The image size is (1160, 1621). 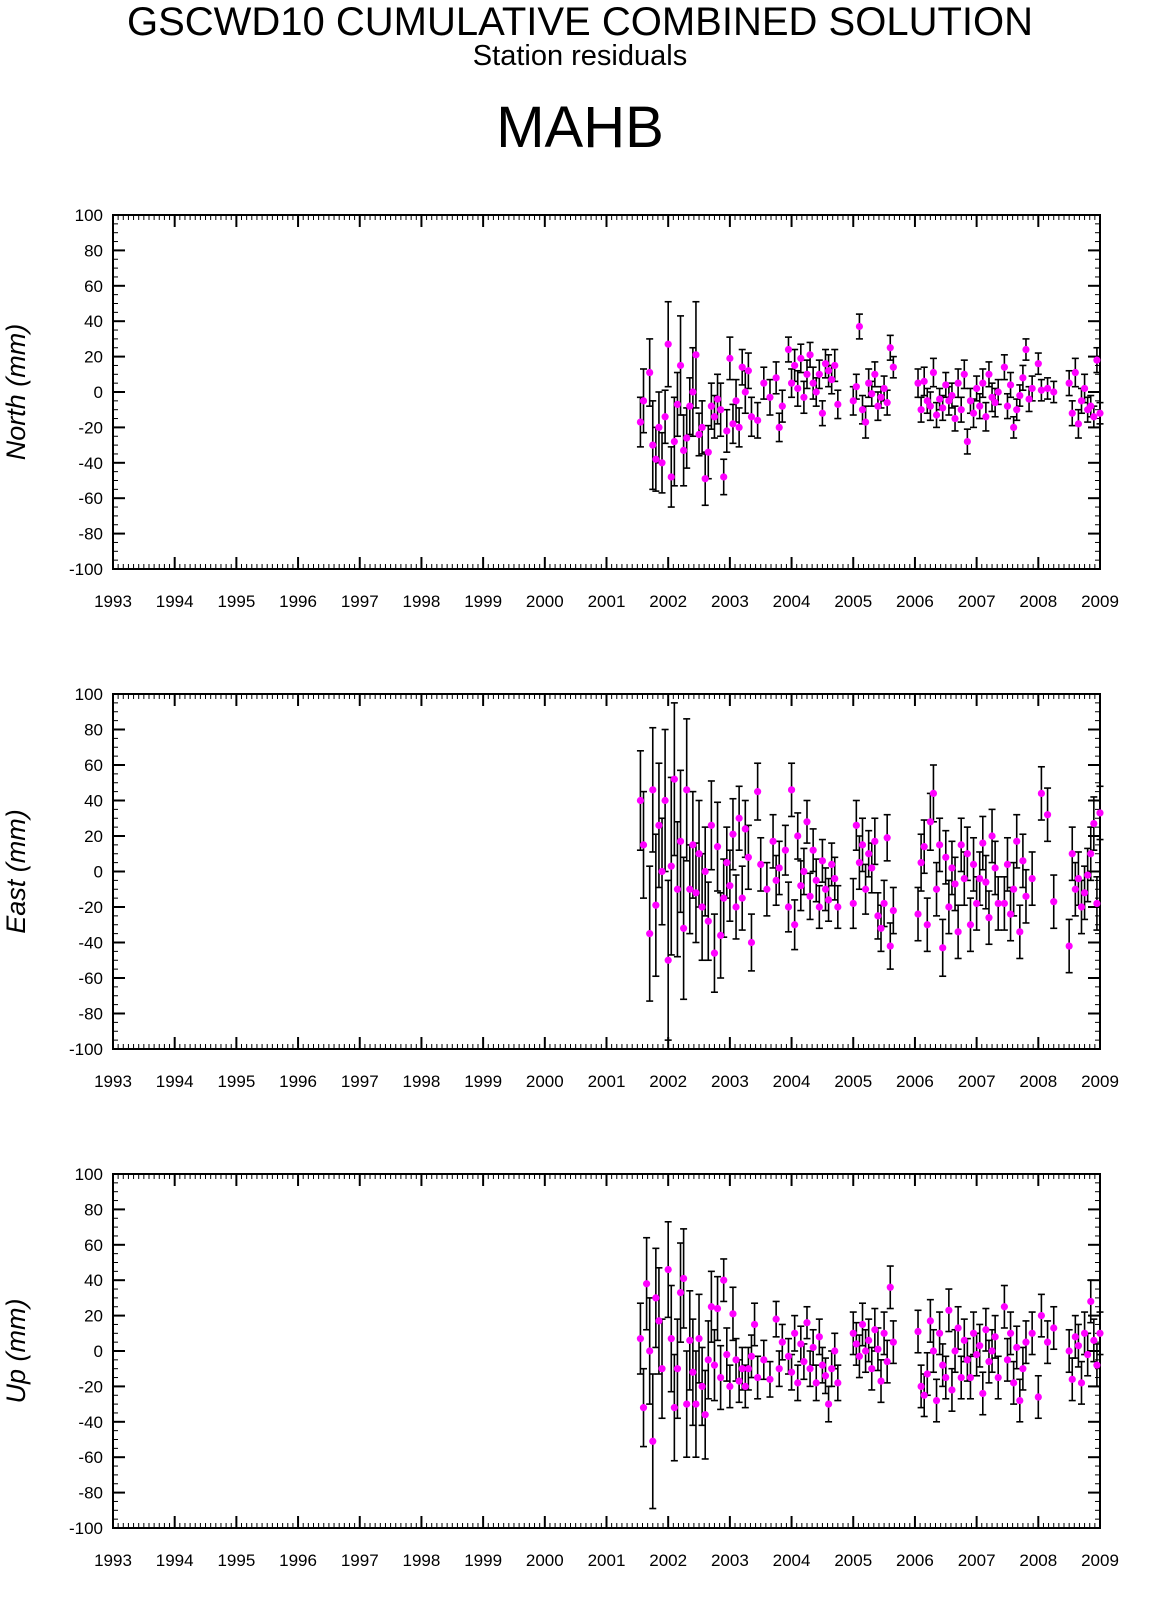 What do you see at coordinates (977, 1560) in the screenshot?
I see `x-tick-label: 2007` at bounding box center [977, 1560].